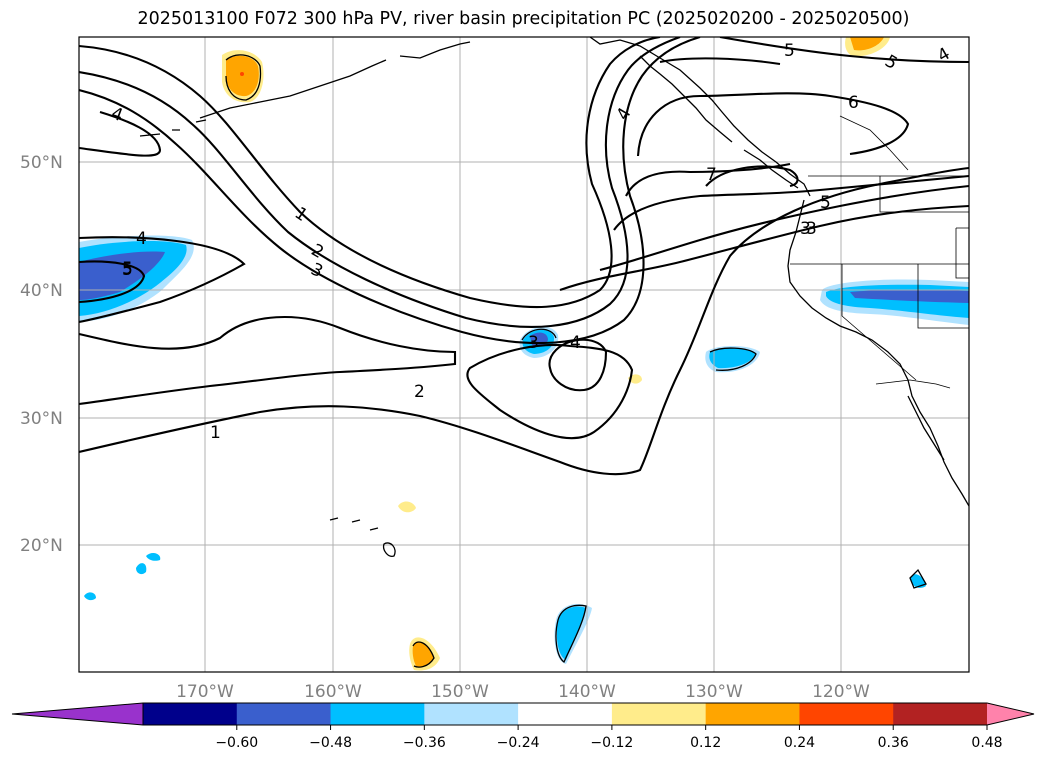  What do you see at coordinates (986, 743) in the screenshot?
I see `colorbar-tick-label: 0.48` at bounding box center [986, 743].